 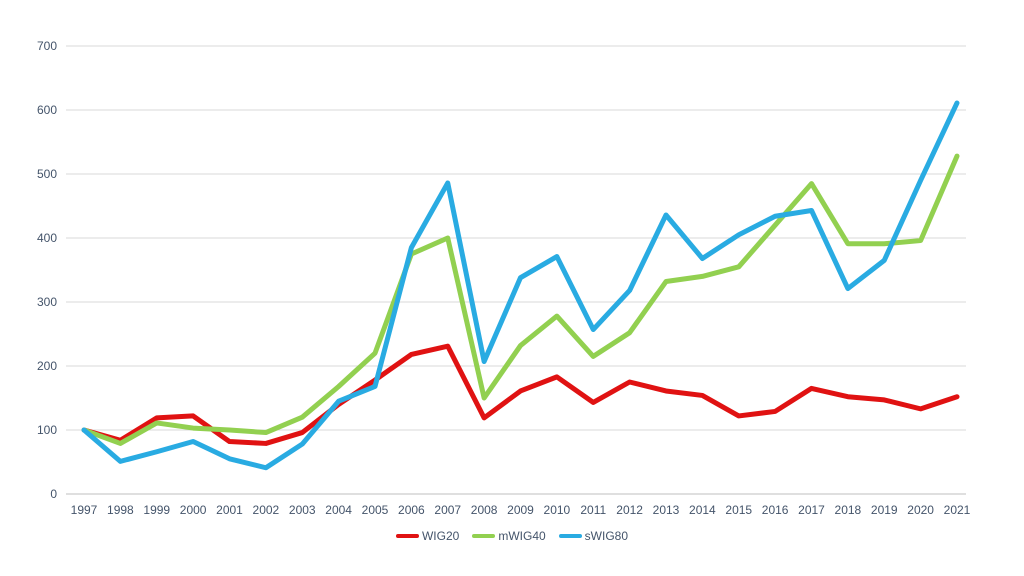 I want to click on x-tick-label: 1997, so click(x=84, y=510).